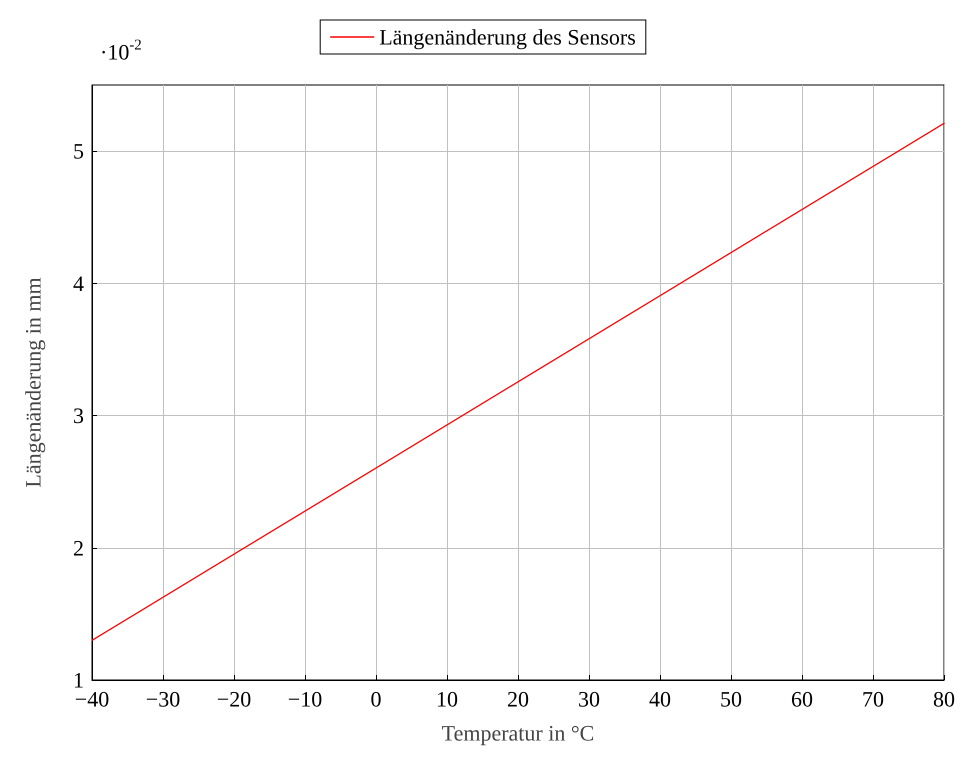  What do you see at coordinates (731, 699) in the screenshot?
I see `x-tick-label: 50` at bounding box center [731, 699].